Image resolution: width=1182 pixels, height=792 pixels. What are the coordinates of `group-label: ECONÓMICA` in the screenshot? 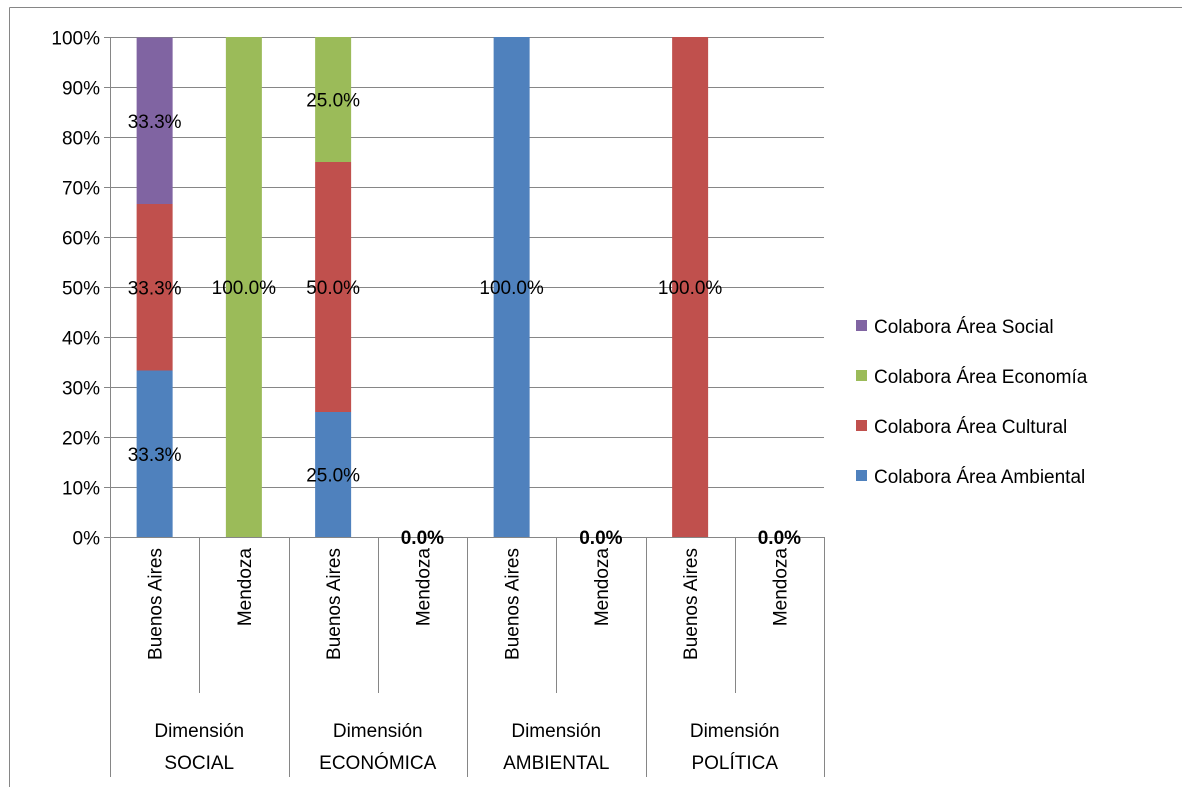 It's located at (378, 763).